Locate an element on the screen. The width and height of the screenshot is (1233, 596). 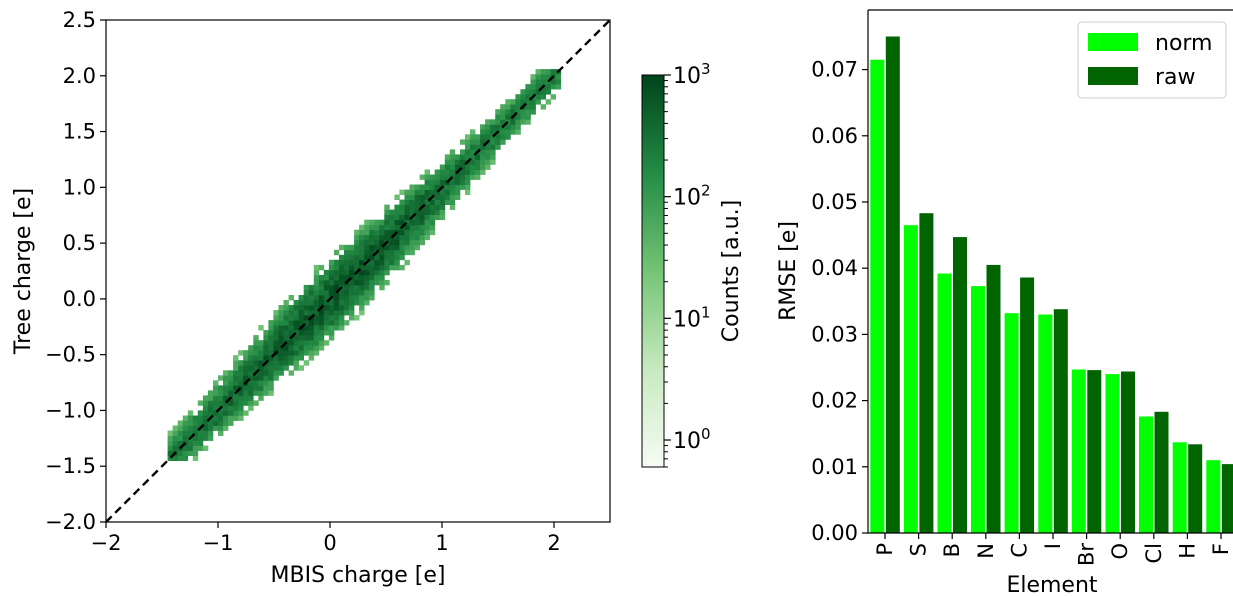
x-tick-label: Cl is located at coordinates (1154, 553).